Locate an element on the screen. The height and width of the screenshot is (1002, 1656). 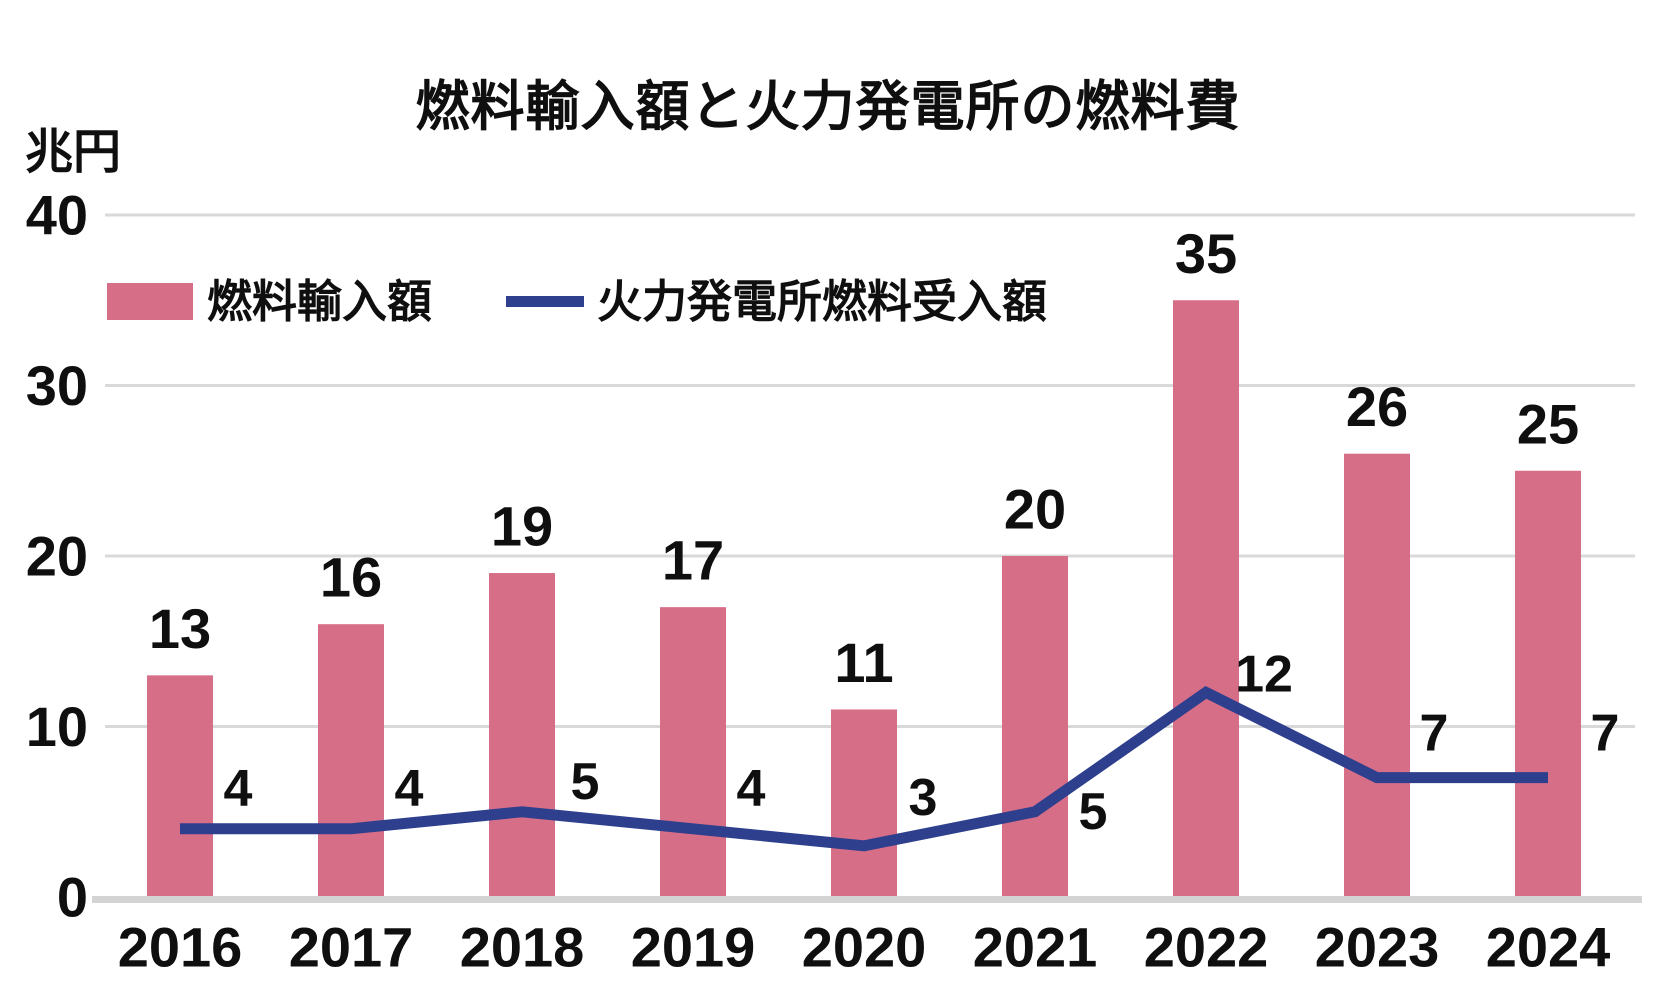
bar-value-label-2024: 25 is located at coordinates (1548, 423).